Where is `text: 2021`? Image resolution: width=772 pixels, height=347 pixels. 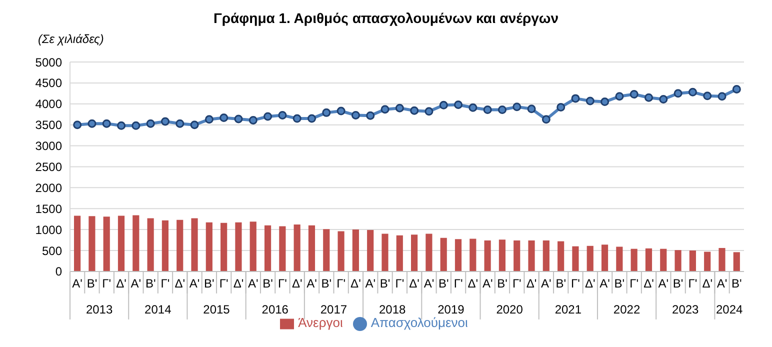
text: 2021 is located at coordinates (568, 309).